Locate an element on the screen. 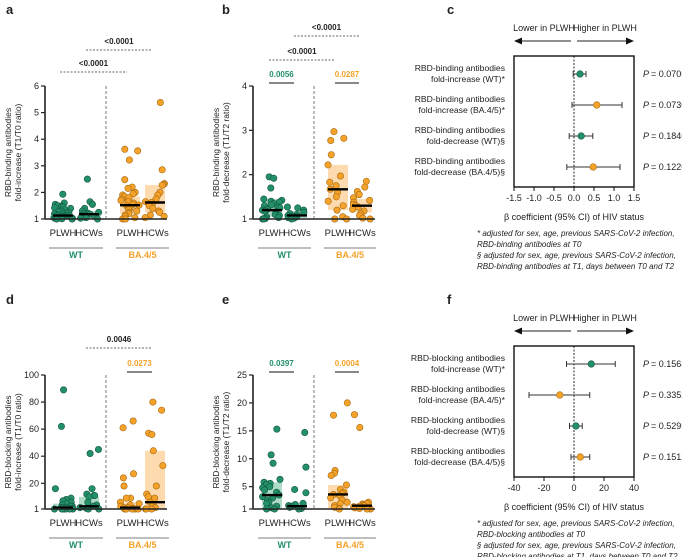  y-tick-label: 5 is located at coordinates (244, 487).